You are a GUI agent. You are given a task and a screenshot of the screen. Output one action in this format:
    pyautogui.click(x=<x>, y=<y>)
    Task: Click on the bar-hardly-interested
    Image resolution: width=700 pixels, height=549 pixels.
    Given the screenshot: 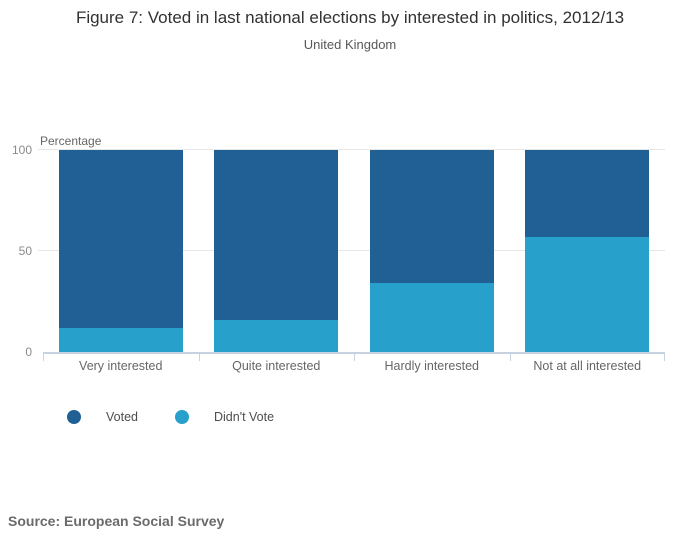 What is the action you would take?
    pyautogui.click(x=431, y=251)
    